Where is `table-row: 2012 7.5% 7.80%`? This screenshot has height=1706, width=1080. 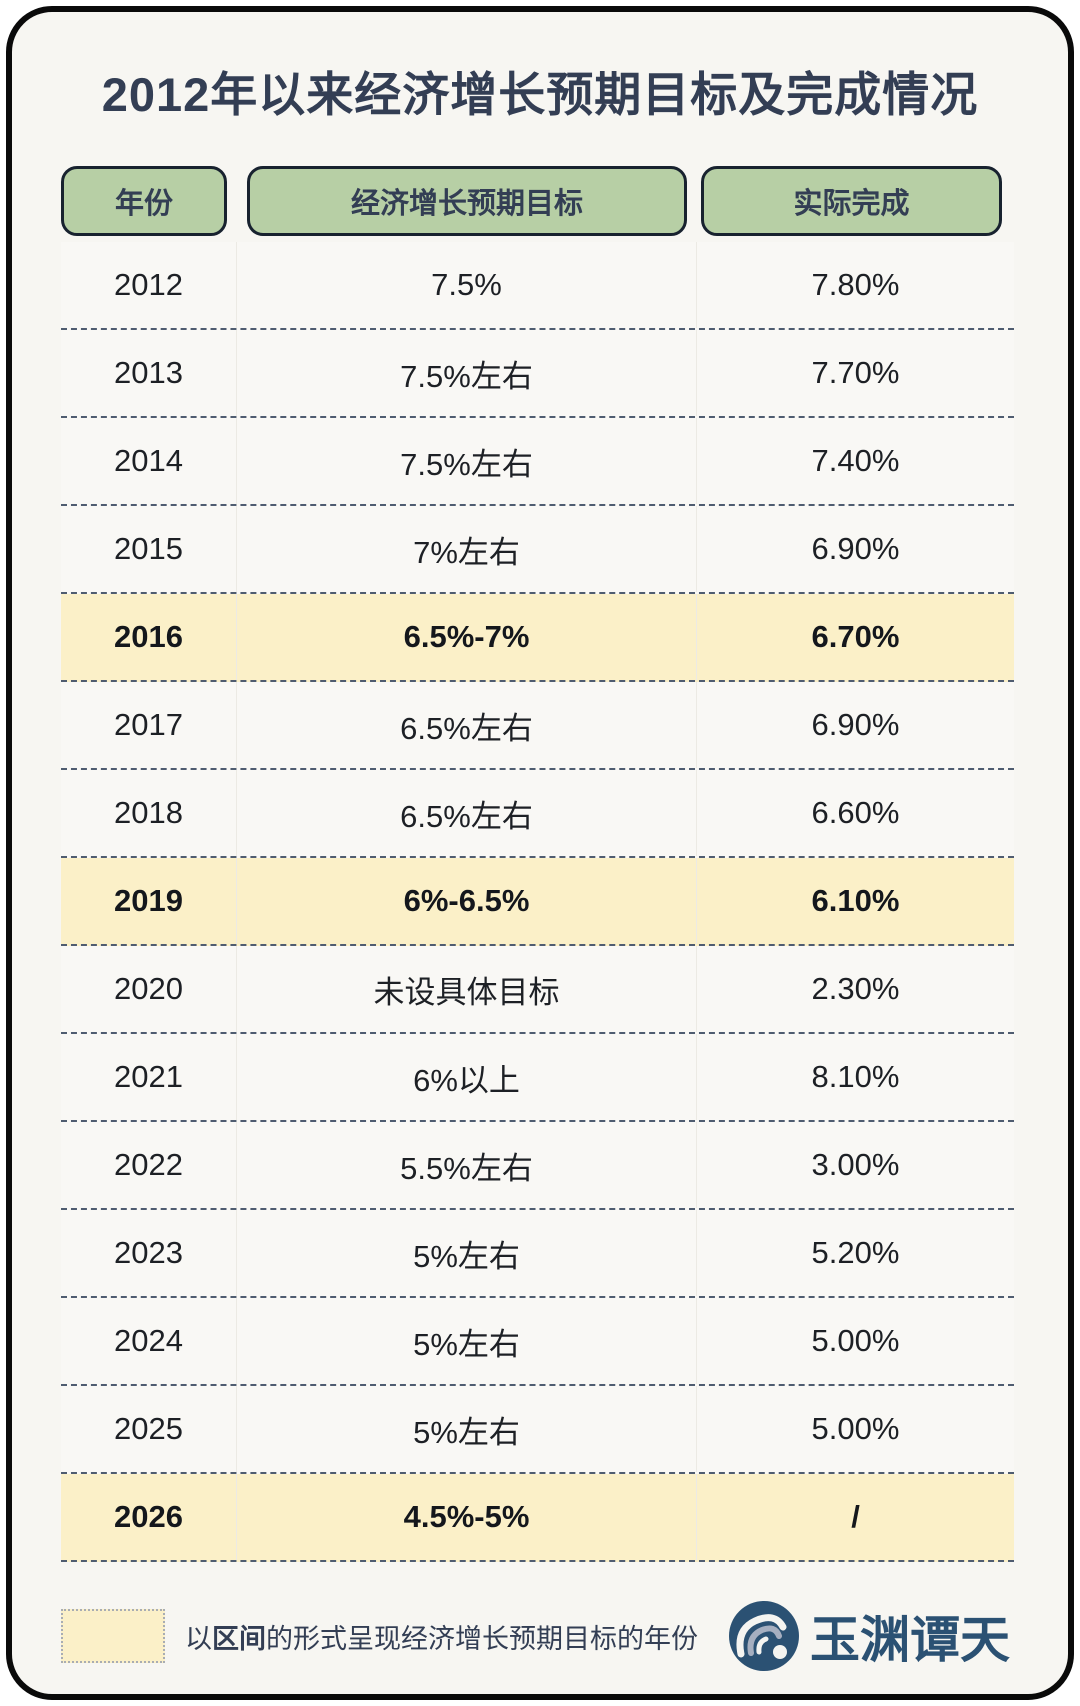
table-row: 2012 7.5% 7.80% is located at coordinates (537, 286).